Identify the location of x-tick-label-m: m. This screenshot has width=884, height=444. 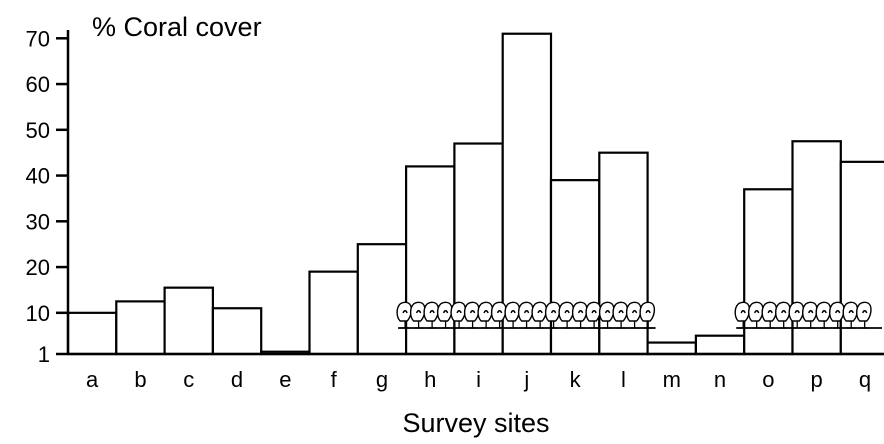
(672, 379).